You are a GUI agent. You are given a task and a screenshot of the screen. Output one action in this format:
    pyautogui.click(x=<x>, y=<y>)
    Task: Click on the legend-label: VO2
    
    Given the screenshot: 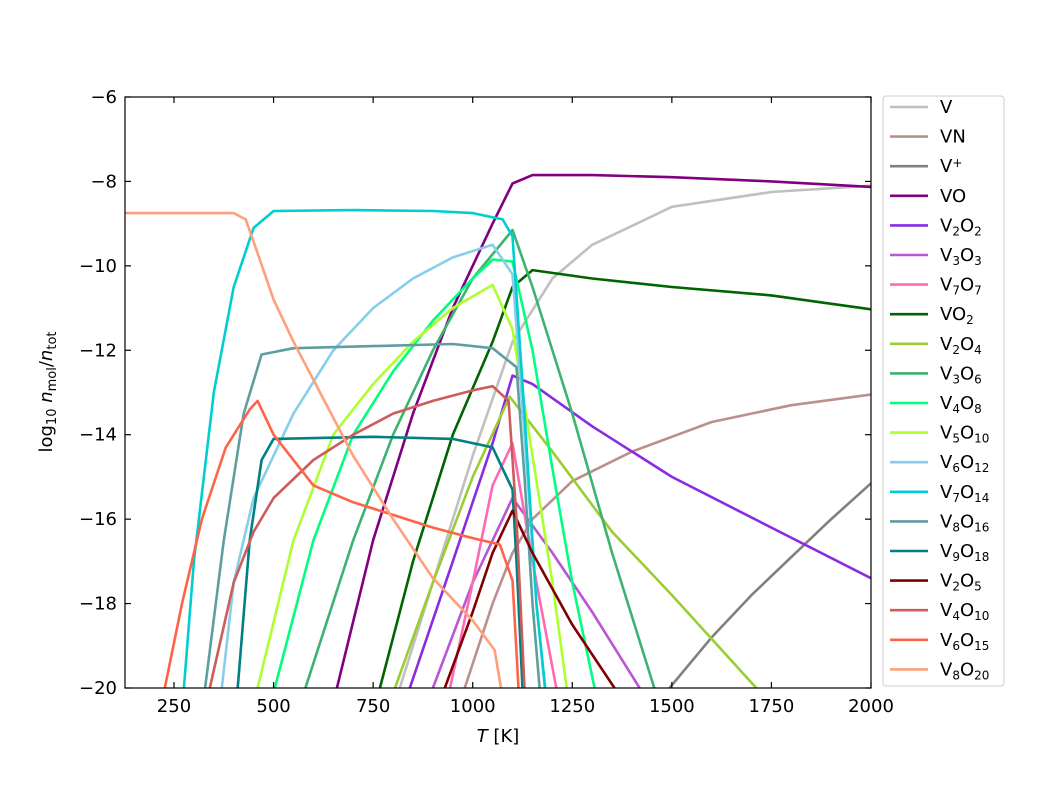 What is the action you would take?
    pyautogui.click(x=957, y=315)
    